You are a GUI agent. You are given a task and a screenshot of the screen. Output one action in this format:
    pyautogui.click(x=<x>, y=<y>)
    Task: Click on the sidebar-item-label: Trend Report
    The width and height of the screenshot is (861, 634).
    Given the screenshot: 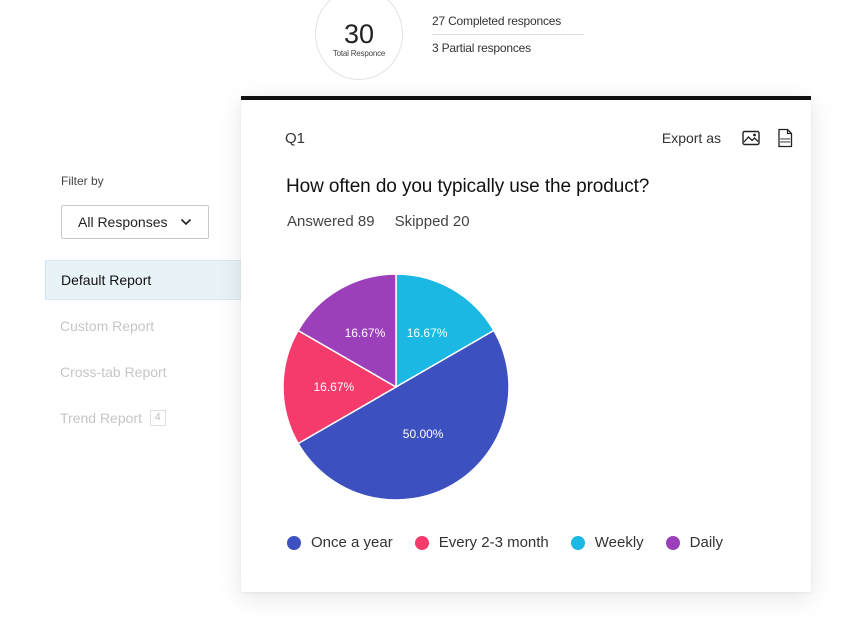 What is the action you would take?
    pyautogui.click(x=101, y=418)
    